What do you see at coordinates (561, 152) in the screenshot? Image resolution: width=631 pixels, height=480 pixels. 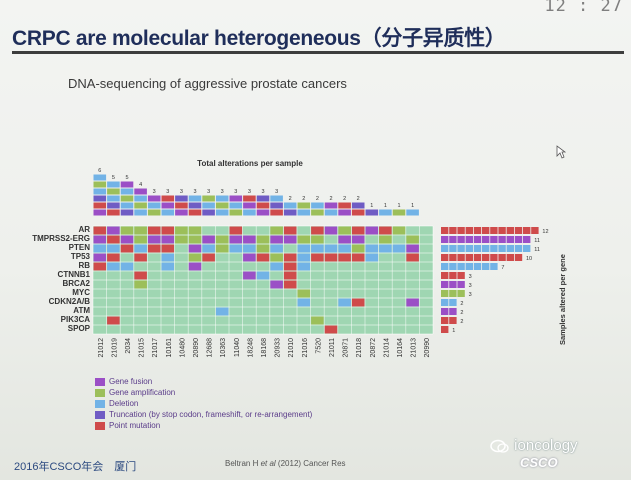 I see `mouse-cursor-icon` at bounding box center [561, 152].